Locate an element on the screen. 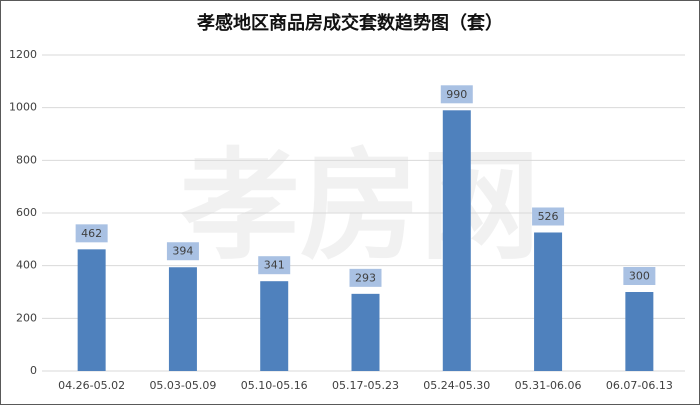 The width and height of the screenshot is (700, 409). value-label: 300 is located at coordinates (639, 276).